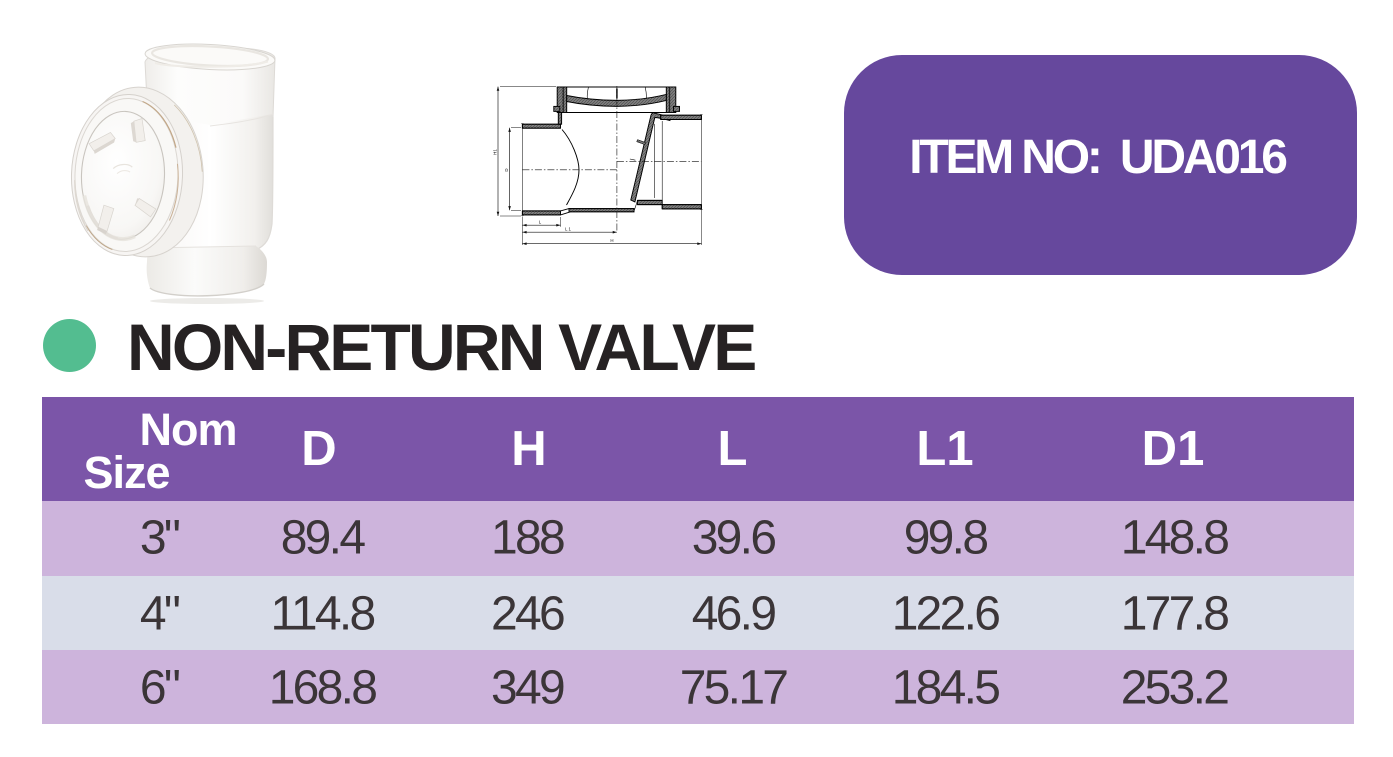  What do you see at coordinates (506, 169) in the screenshot?
I see `svg-text: D` at bounding box center [506, 169].